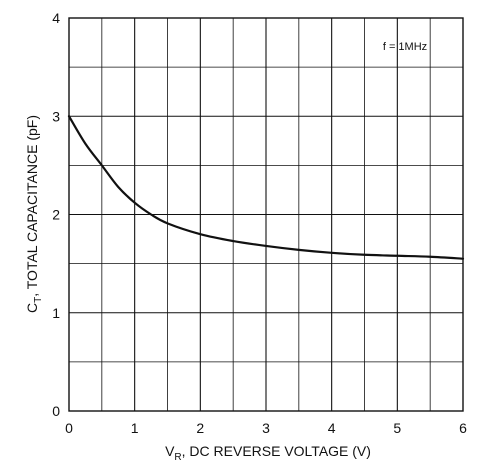 The width and height of the screenshot is (500, 466). Describe the element at coordinates (397, 428) in the screenshot. I see `x-tick-label: 5` at that location.